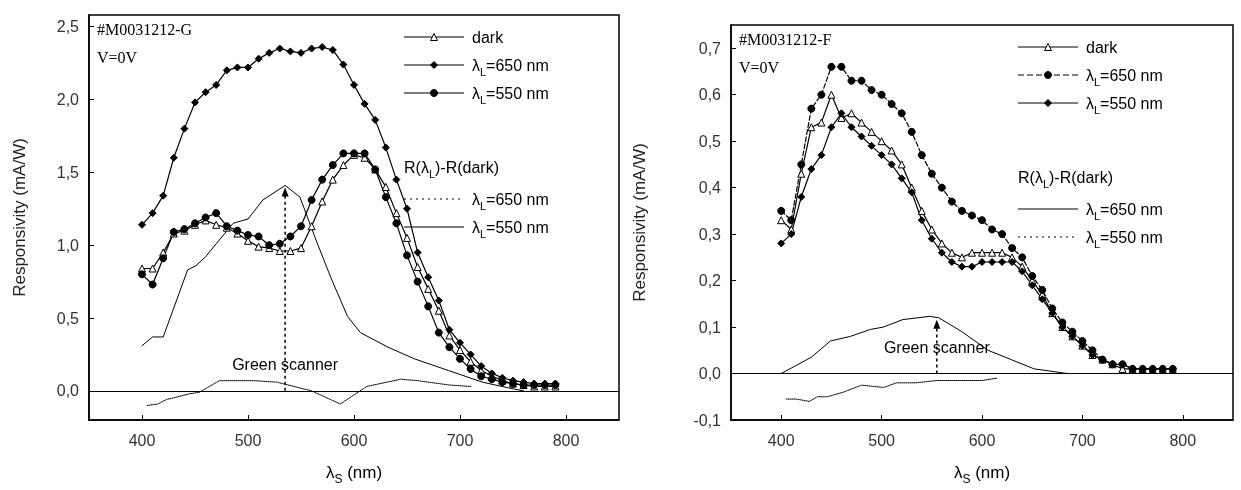  Describe the element at coordinates (710, 188) in the screenshot. I see `y-tick-label: 0,4` at that location.